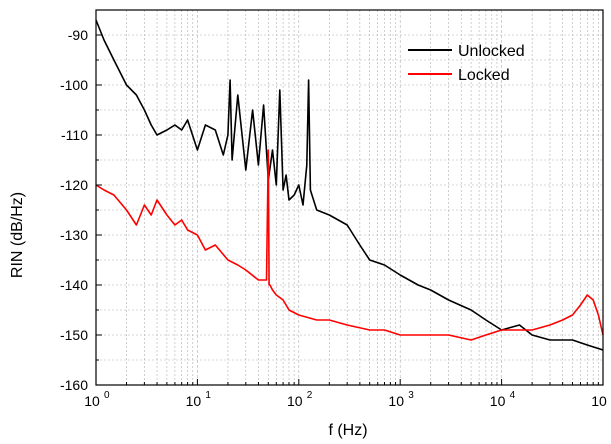 The image size is (611, 444). What do you see at coordinates (484, 75) in the screenshot?
I see `legend-label-locked: Locked` at bounding box center [484, 75].